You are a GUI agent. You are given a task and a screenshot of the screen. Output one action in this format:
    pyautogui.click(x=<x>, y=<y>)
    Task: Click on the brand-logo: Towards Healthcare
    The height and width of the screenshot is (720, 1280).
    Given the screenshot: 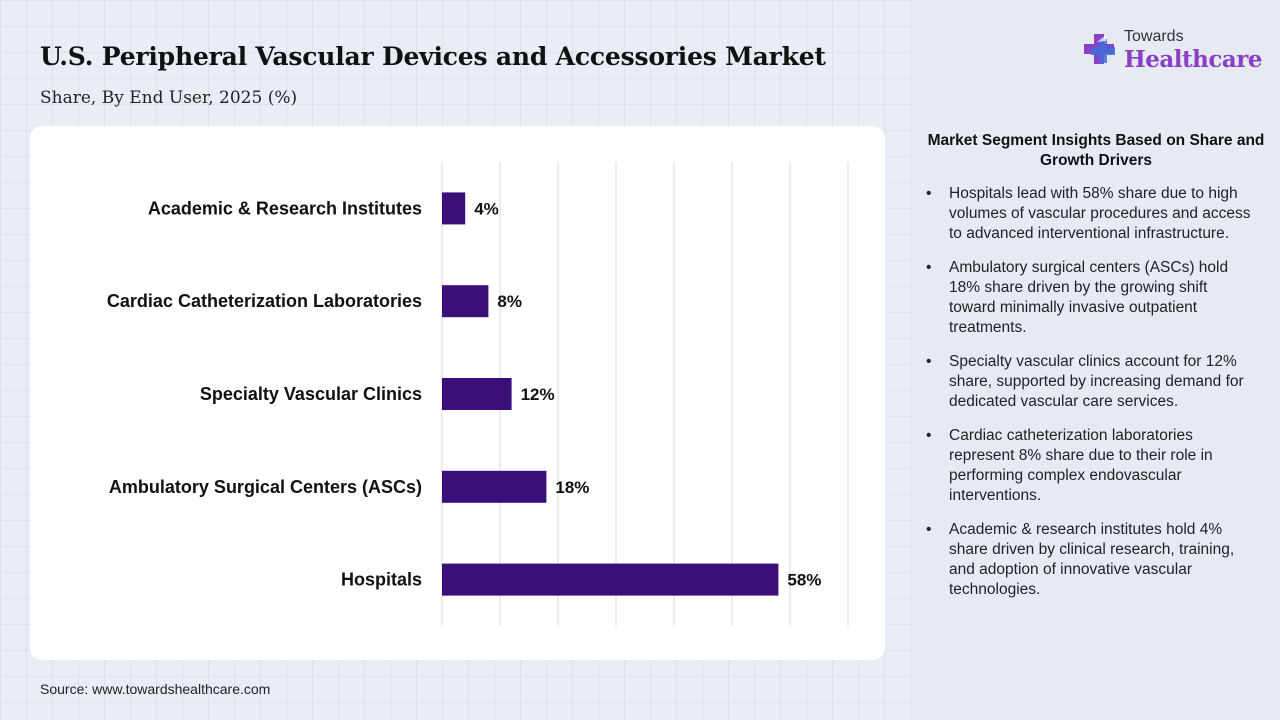 What is the action you would take?
    pyautogui.click(x=1171, y=53)
    